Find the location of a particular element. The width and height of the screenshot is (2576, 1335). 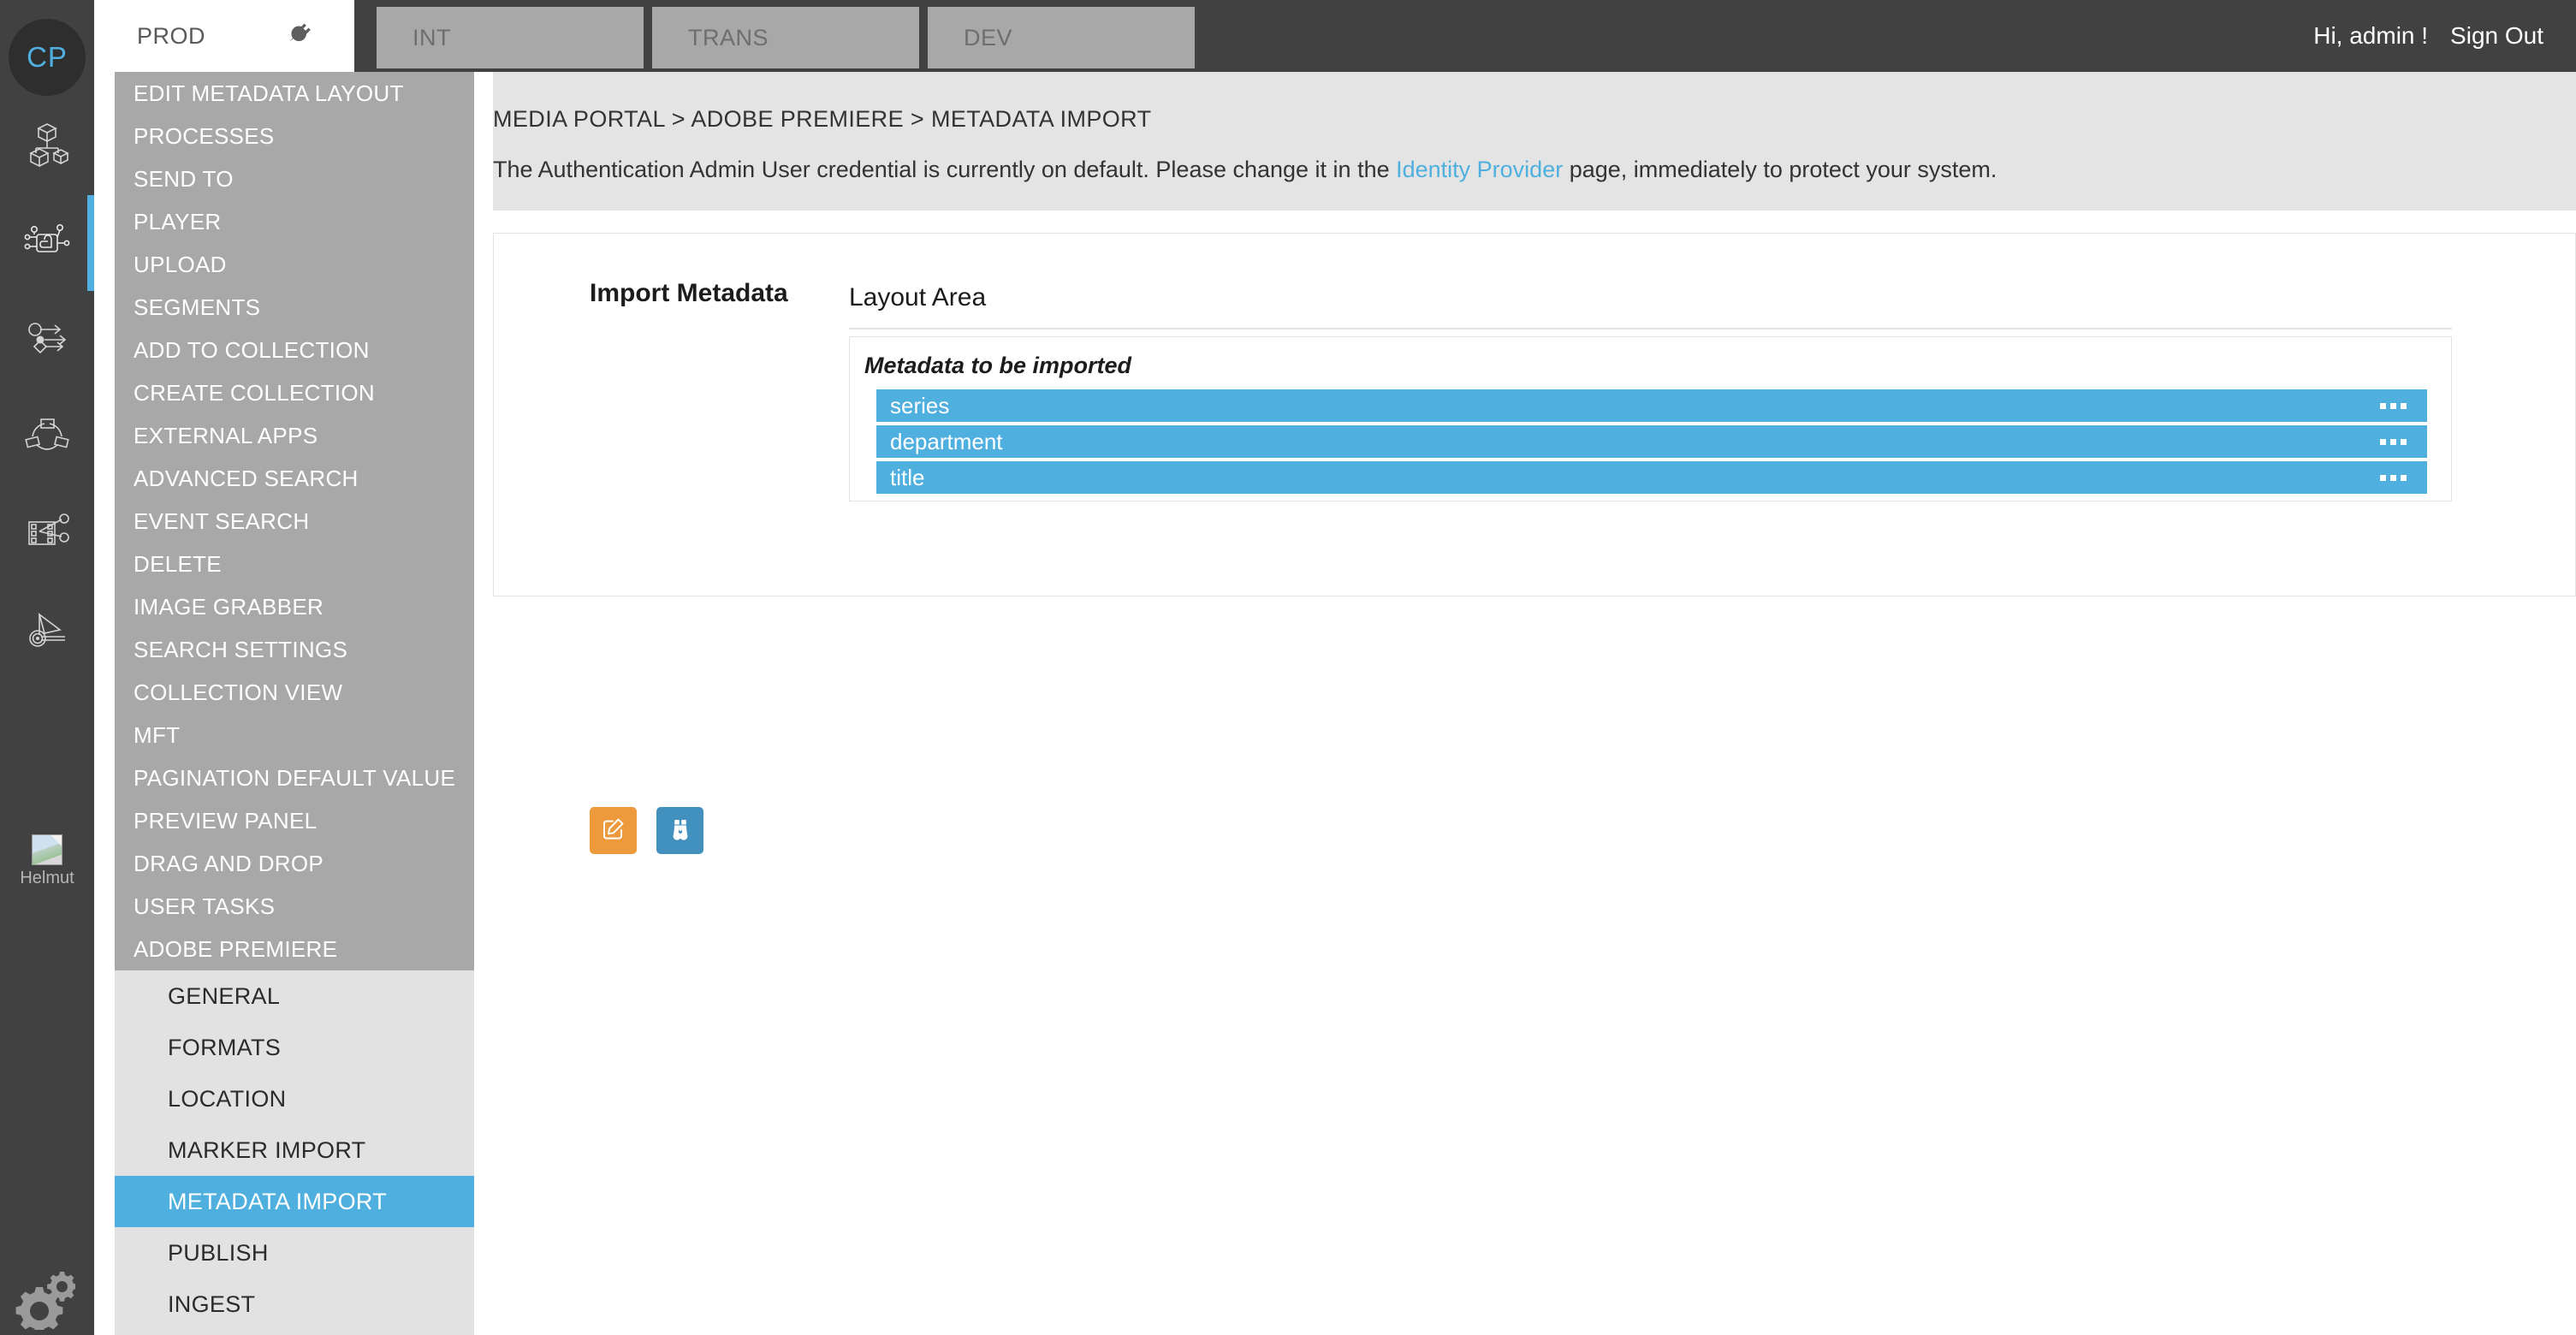

tab-int-label: INT is located at coordinates (432, 37).